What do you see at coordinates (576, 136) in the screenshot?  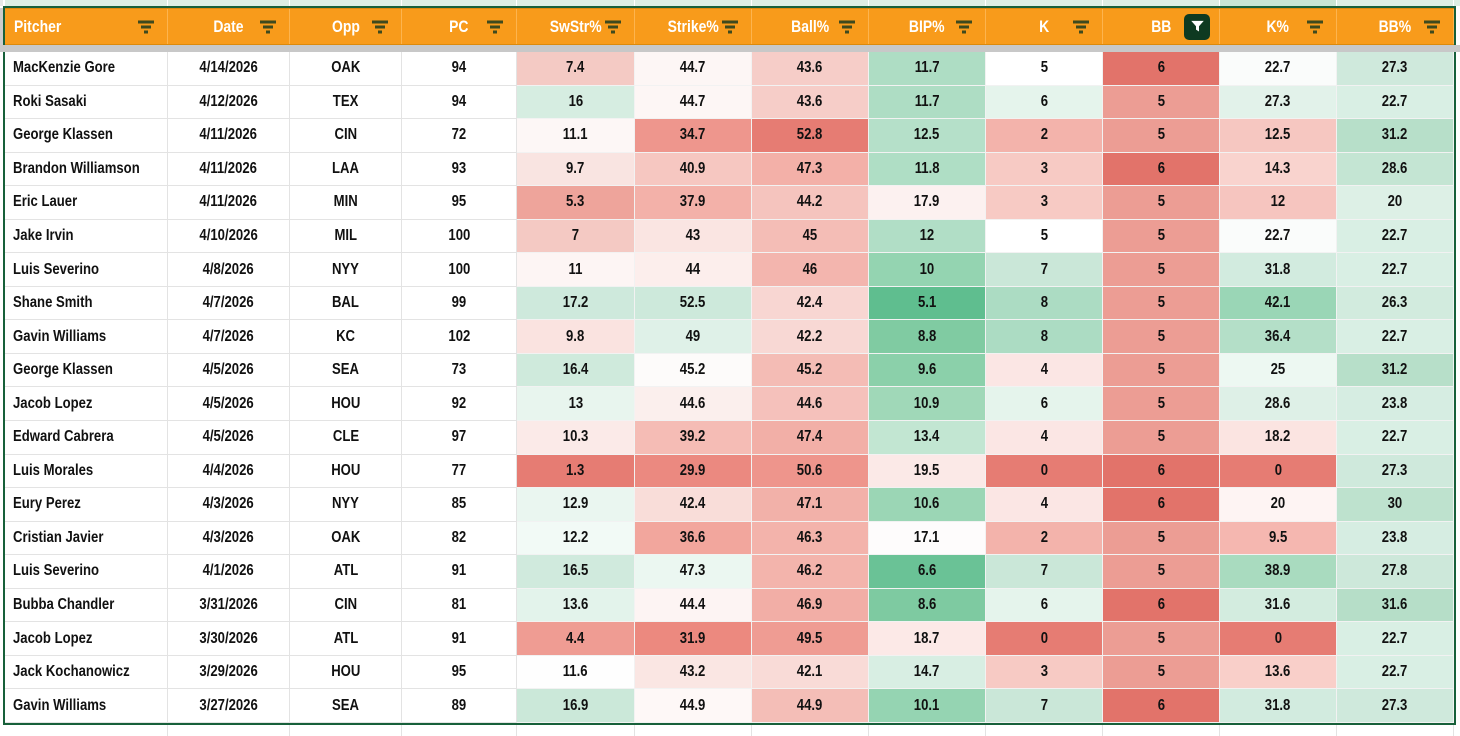 I see `cell-swstr: 11.1` at bounding box center [576, 136].